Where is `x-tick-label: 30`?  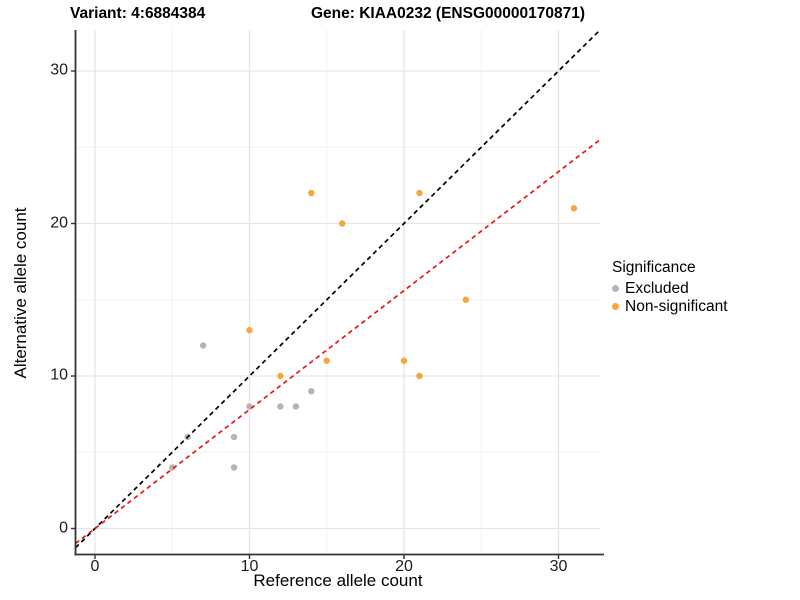
x-tick-label: 30 is located at coordinates (558, 566).